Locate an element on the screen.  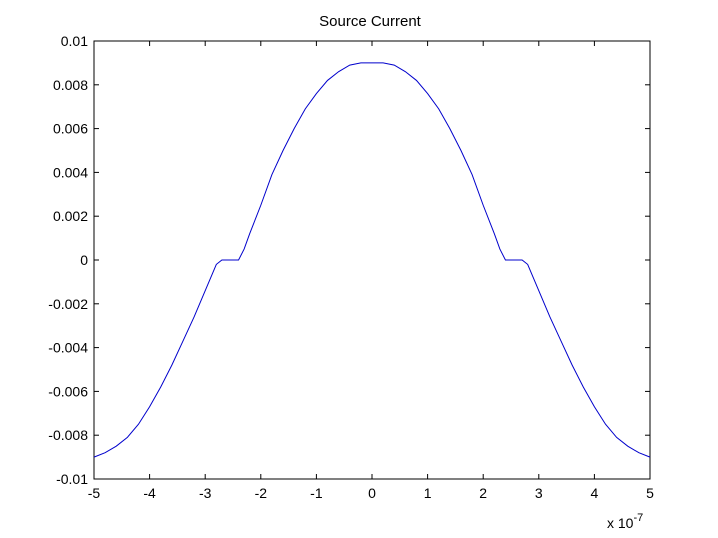
x-tick-label: 1 is located at coordinates (428, 493).